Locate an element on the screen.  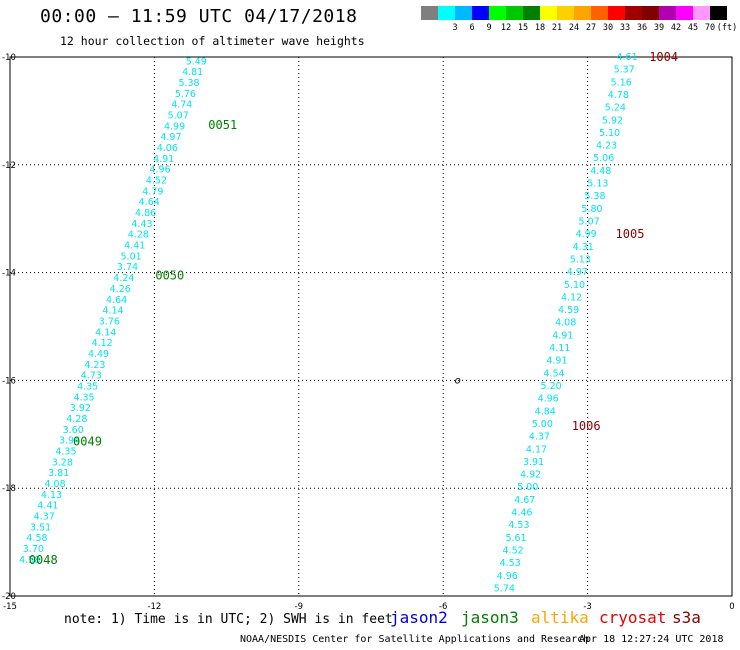
scale-label: 12 is located at coordinates (506, 28).